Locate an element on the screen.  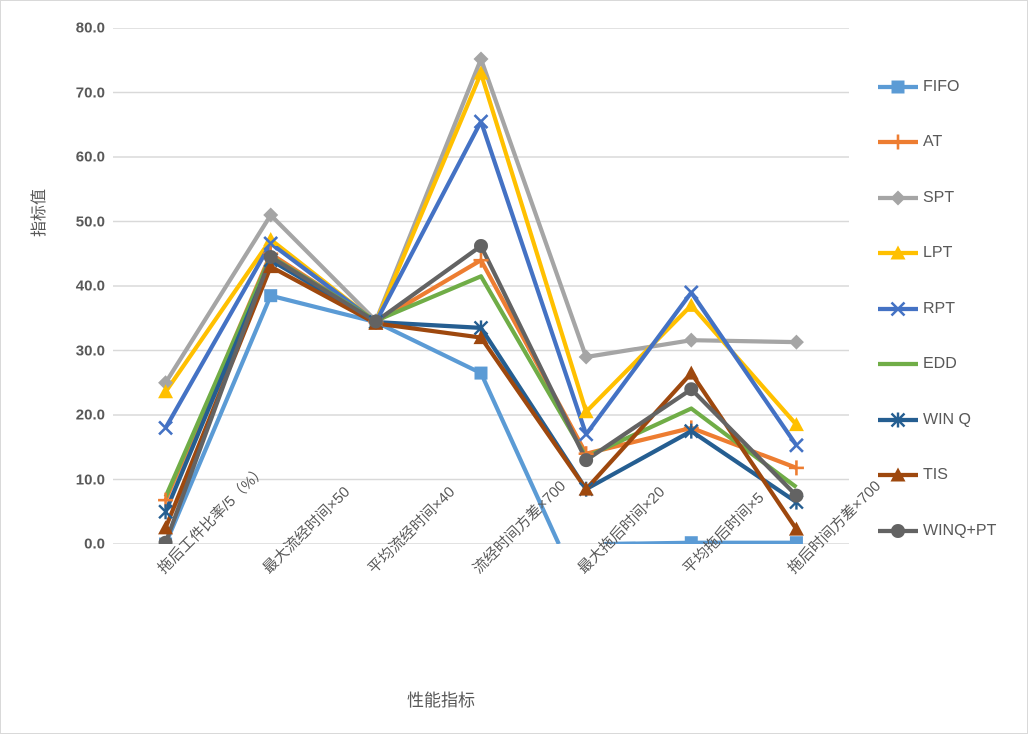
legend-marker-at is located at coordinates (898, 142).